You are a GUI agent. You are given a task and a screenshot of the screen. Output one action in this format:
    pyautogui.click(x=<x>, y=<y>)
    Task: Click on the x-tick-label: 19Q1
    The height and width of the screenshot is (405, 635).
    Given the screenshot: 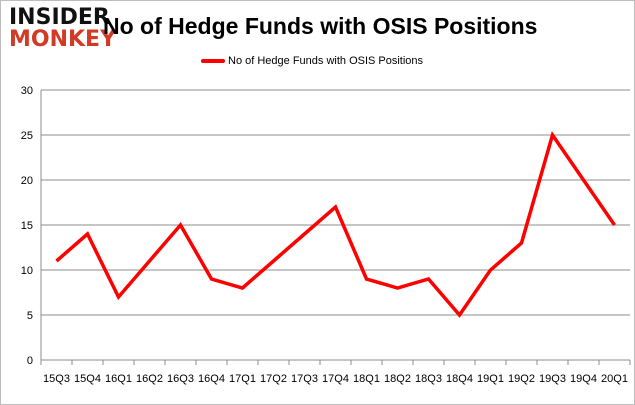 What is the action you would take?
    pyautogui.click(x=490, y=379)
    